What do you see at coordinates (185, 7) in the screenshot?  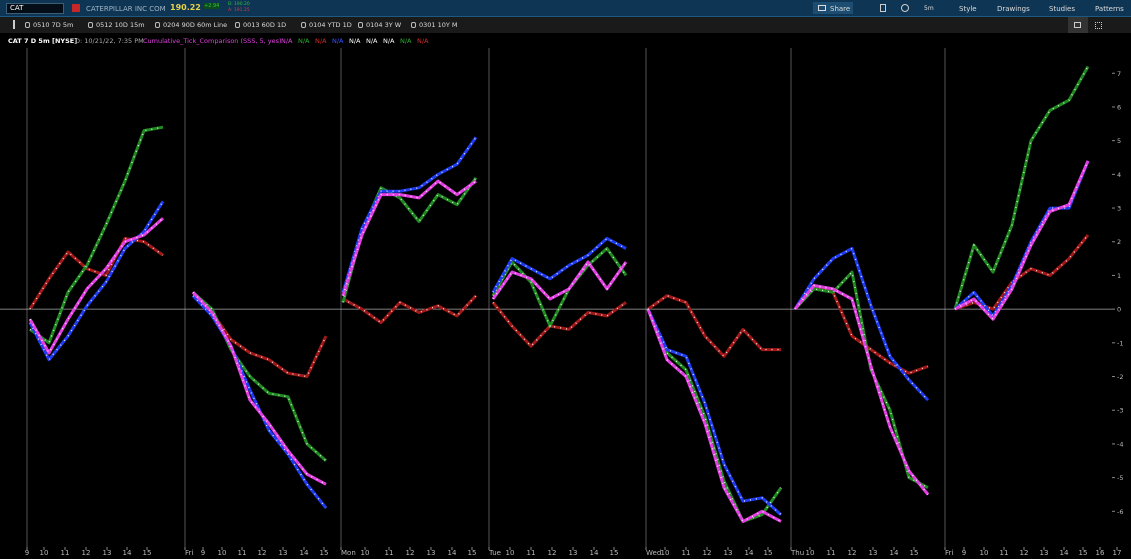 I see `last-price: 190.22` at bounding box center [185, 7].